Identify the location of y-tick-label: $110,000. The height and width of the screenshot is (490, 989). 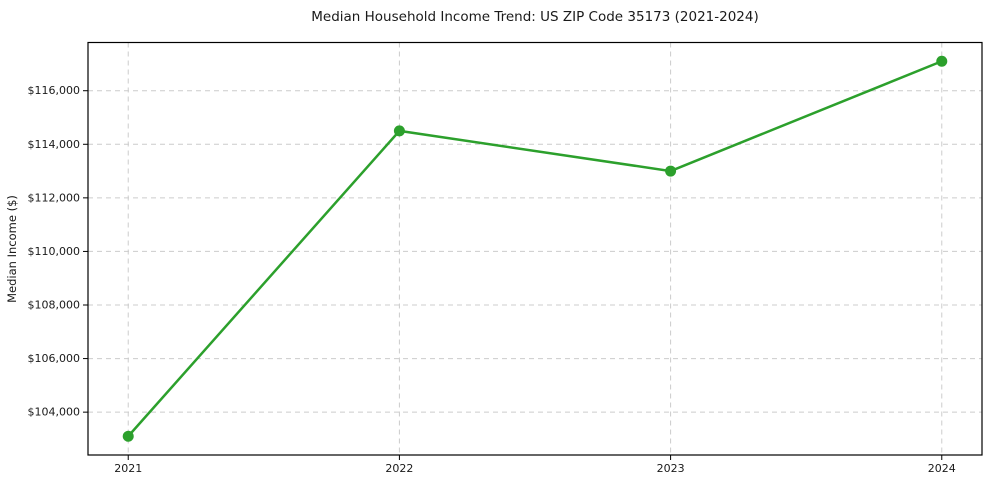
(54, 251).